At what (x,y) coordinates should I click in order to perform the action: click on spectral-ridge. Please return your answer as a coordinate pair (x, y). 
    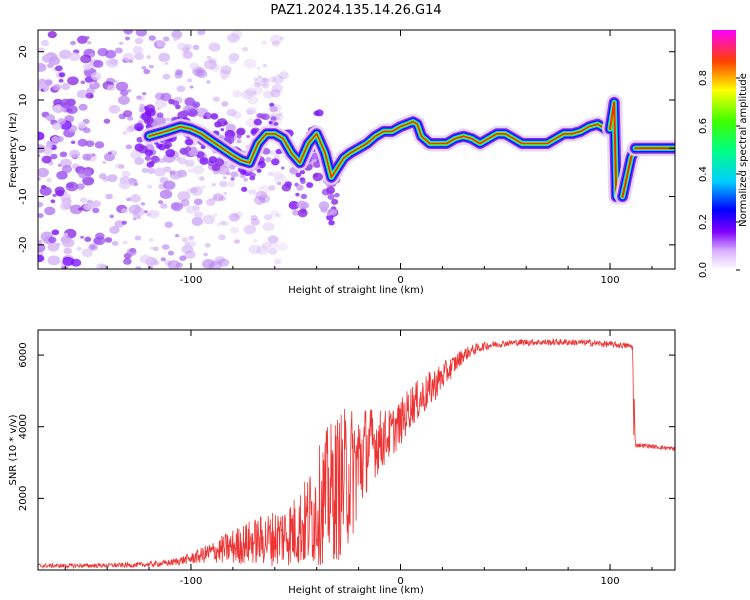
    Looking at the image, I should click on (408, 149).